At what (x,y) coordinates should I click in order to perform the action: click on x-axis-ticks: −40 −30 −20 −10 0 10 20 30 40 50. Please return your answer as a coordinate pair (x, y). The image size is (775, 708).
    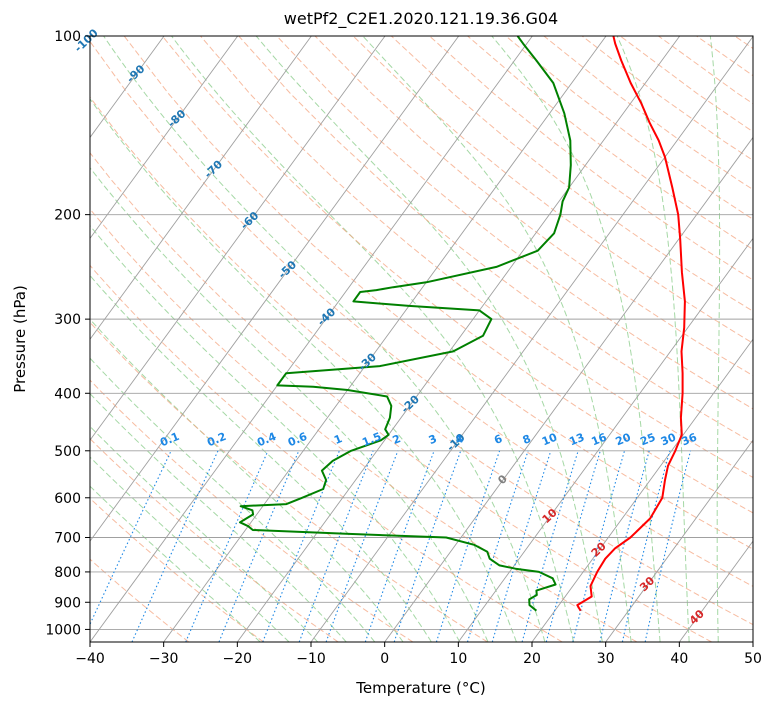
    Looking at the image, I should click on (418, 654).